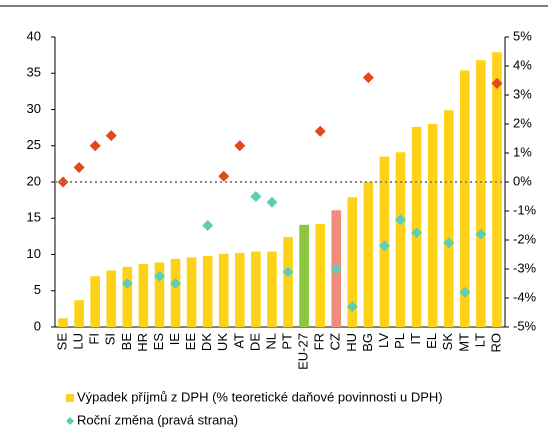  I want to click on y-tick-label: 40, so click(34, 35).